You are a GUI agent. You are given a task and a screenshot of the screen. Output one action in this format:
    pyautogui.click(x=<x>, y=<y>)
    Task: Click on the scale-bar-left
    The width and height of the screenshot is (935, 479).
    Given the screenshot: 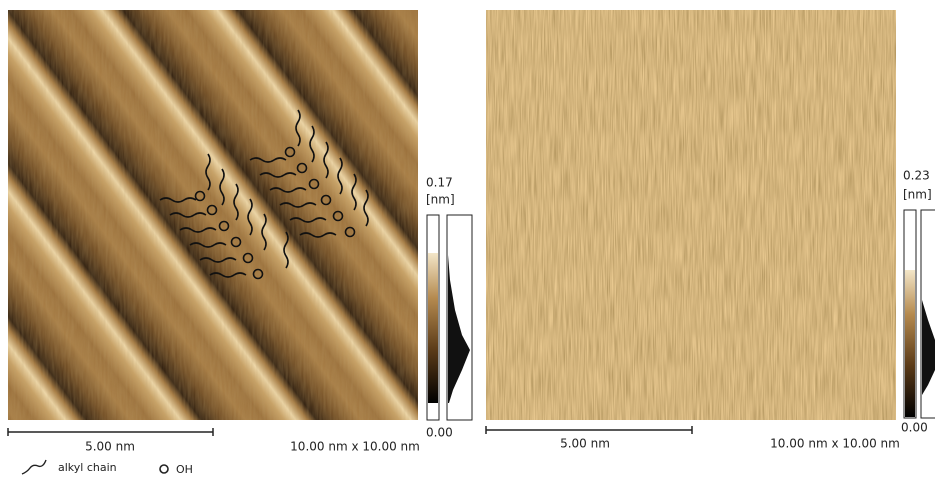 What is the action you would take?
    pyautogui.click(x=110, y=432)
    